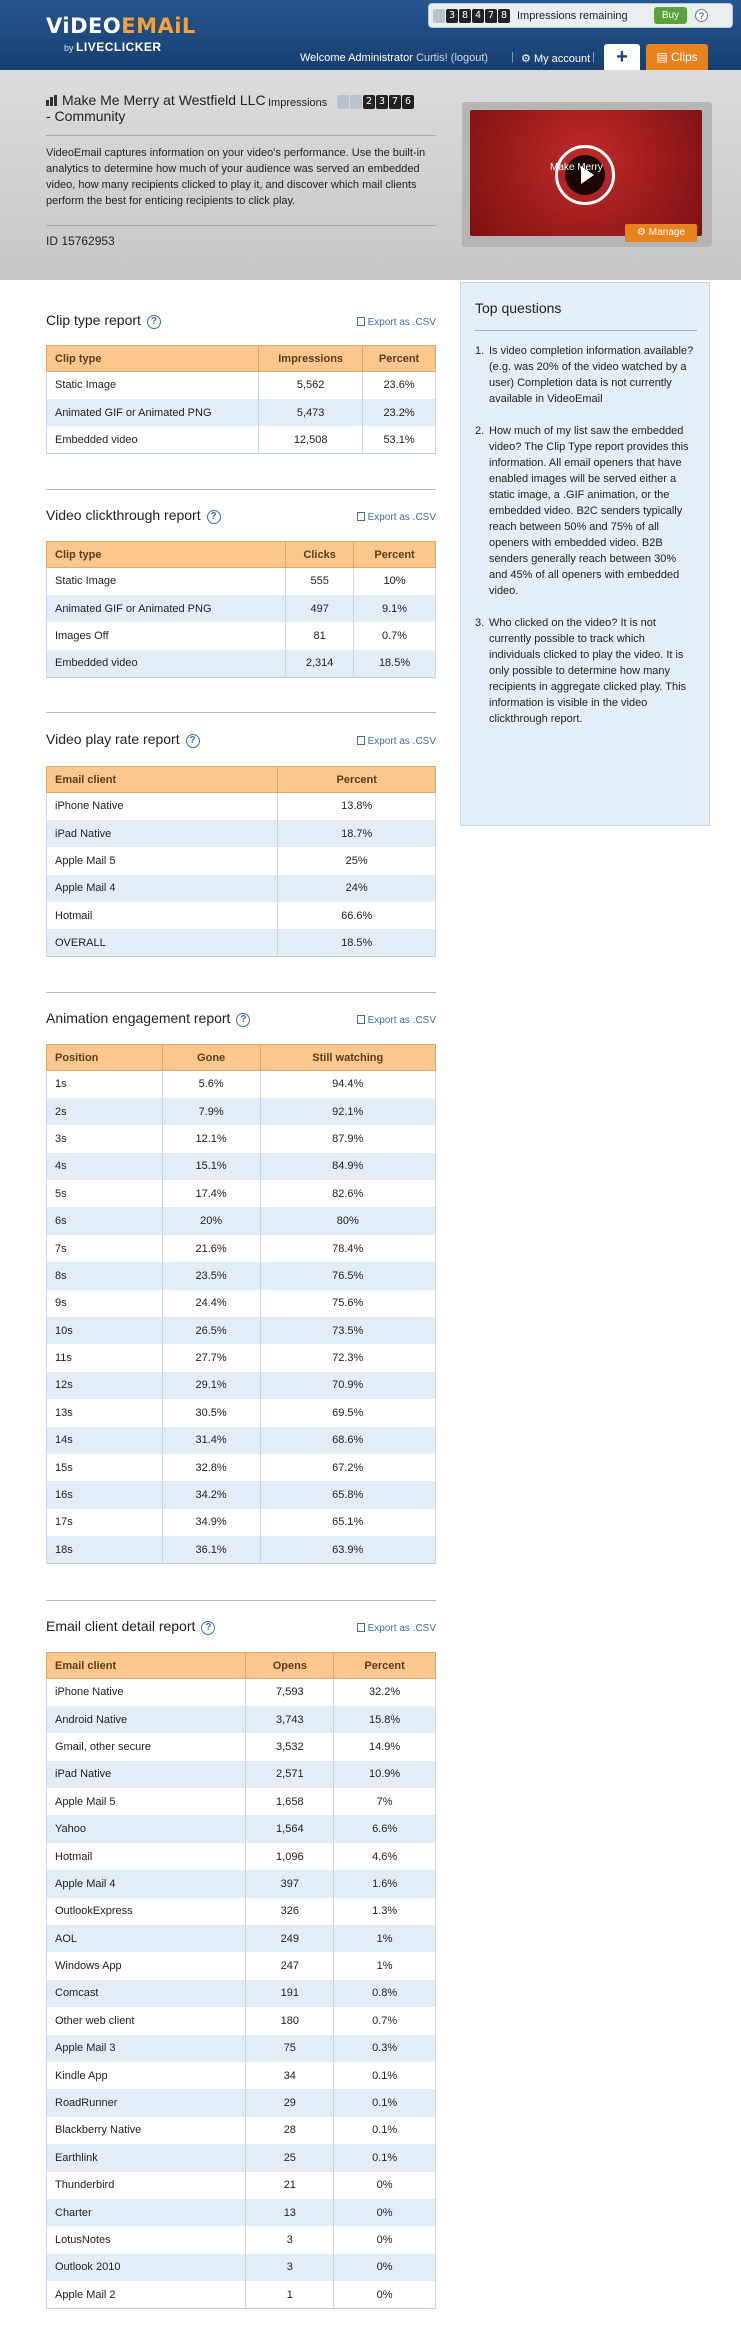 This screenshot has height=2342, width=741. I want to click on logo-wordmark: ViDEOEMAiL, so click(121, 26).